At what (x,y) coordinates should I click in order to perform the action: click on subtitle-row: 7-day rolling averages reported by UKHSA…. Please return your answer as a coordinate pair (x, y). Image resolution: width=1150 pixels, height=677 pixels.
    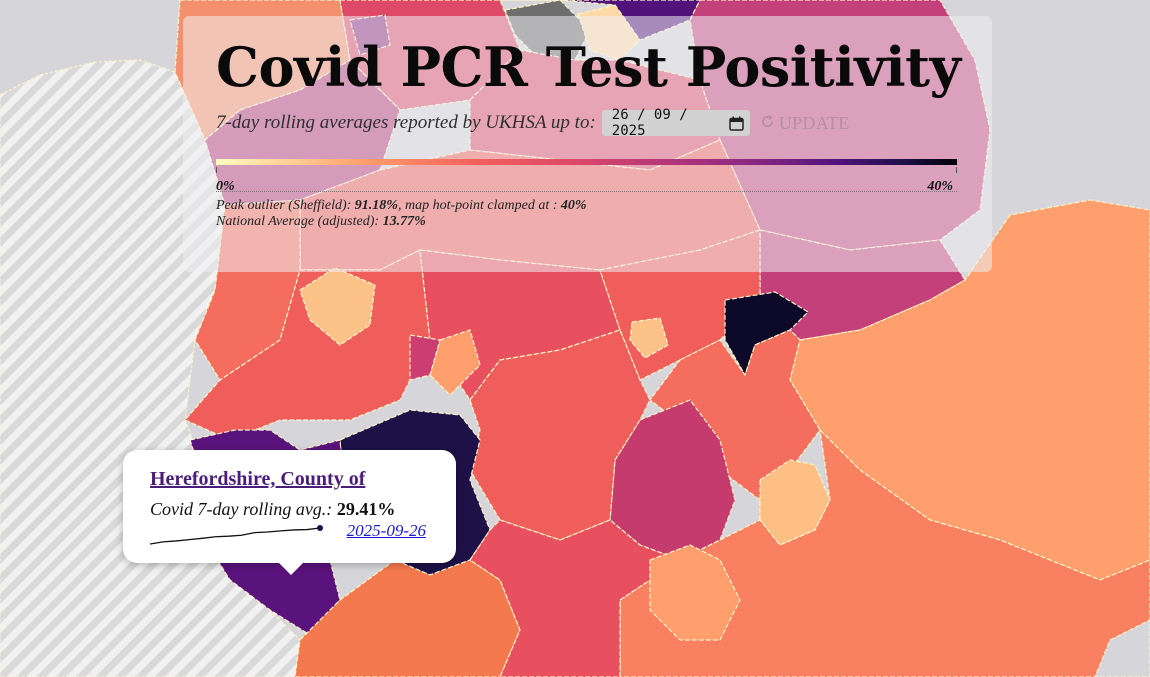
    Looking at the image, I should click on (588, 123).